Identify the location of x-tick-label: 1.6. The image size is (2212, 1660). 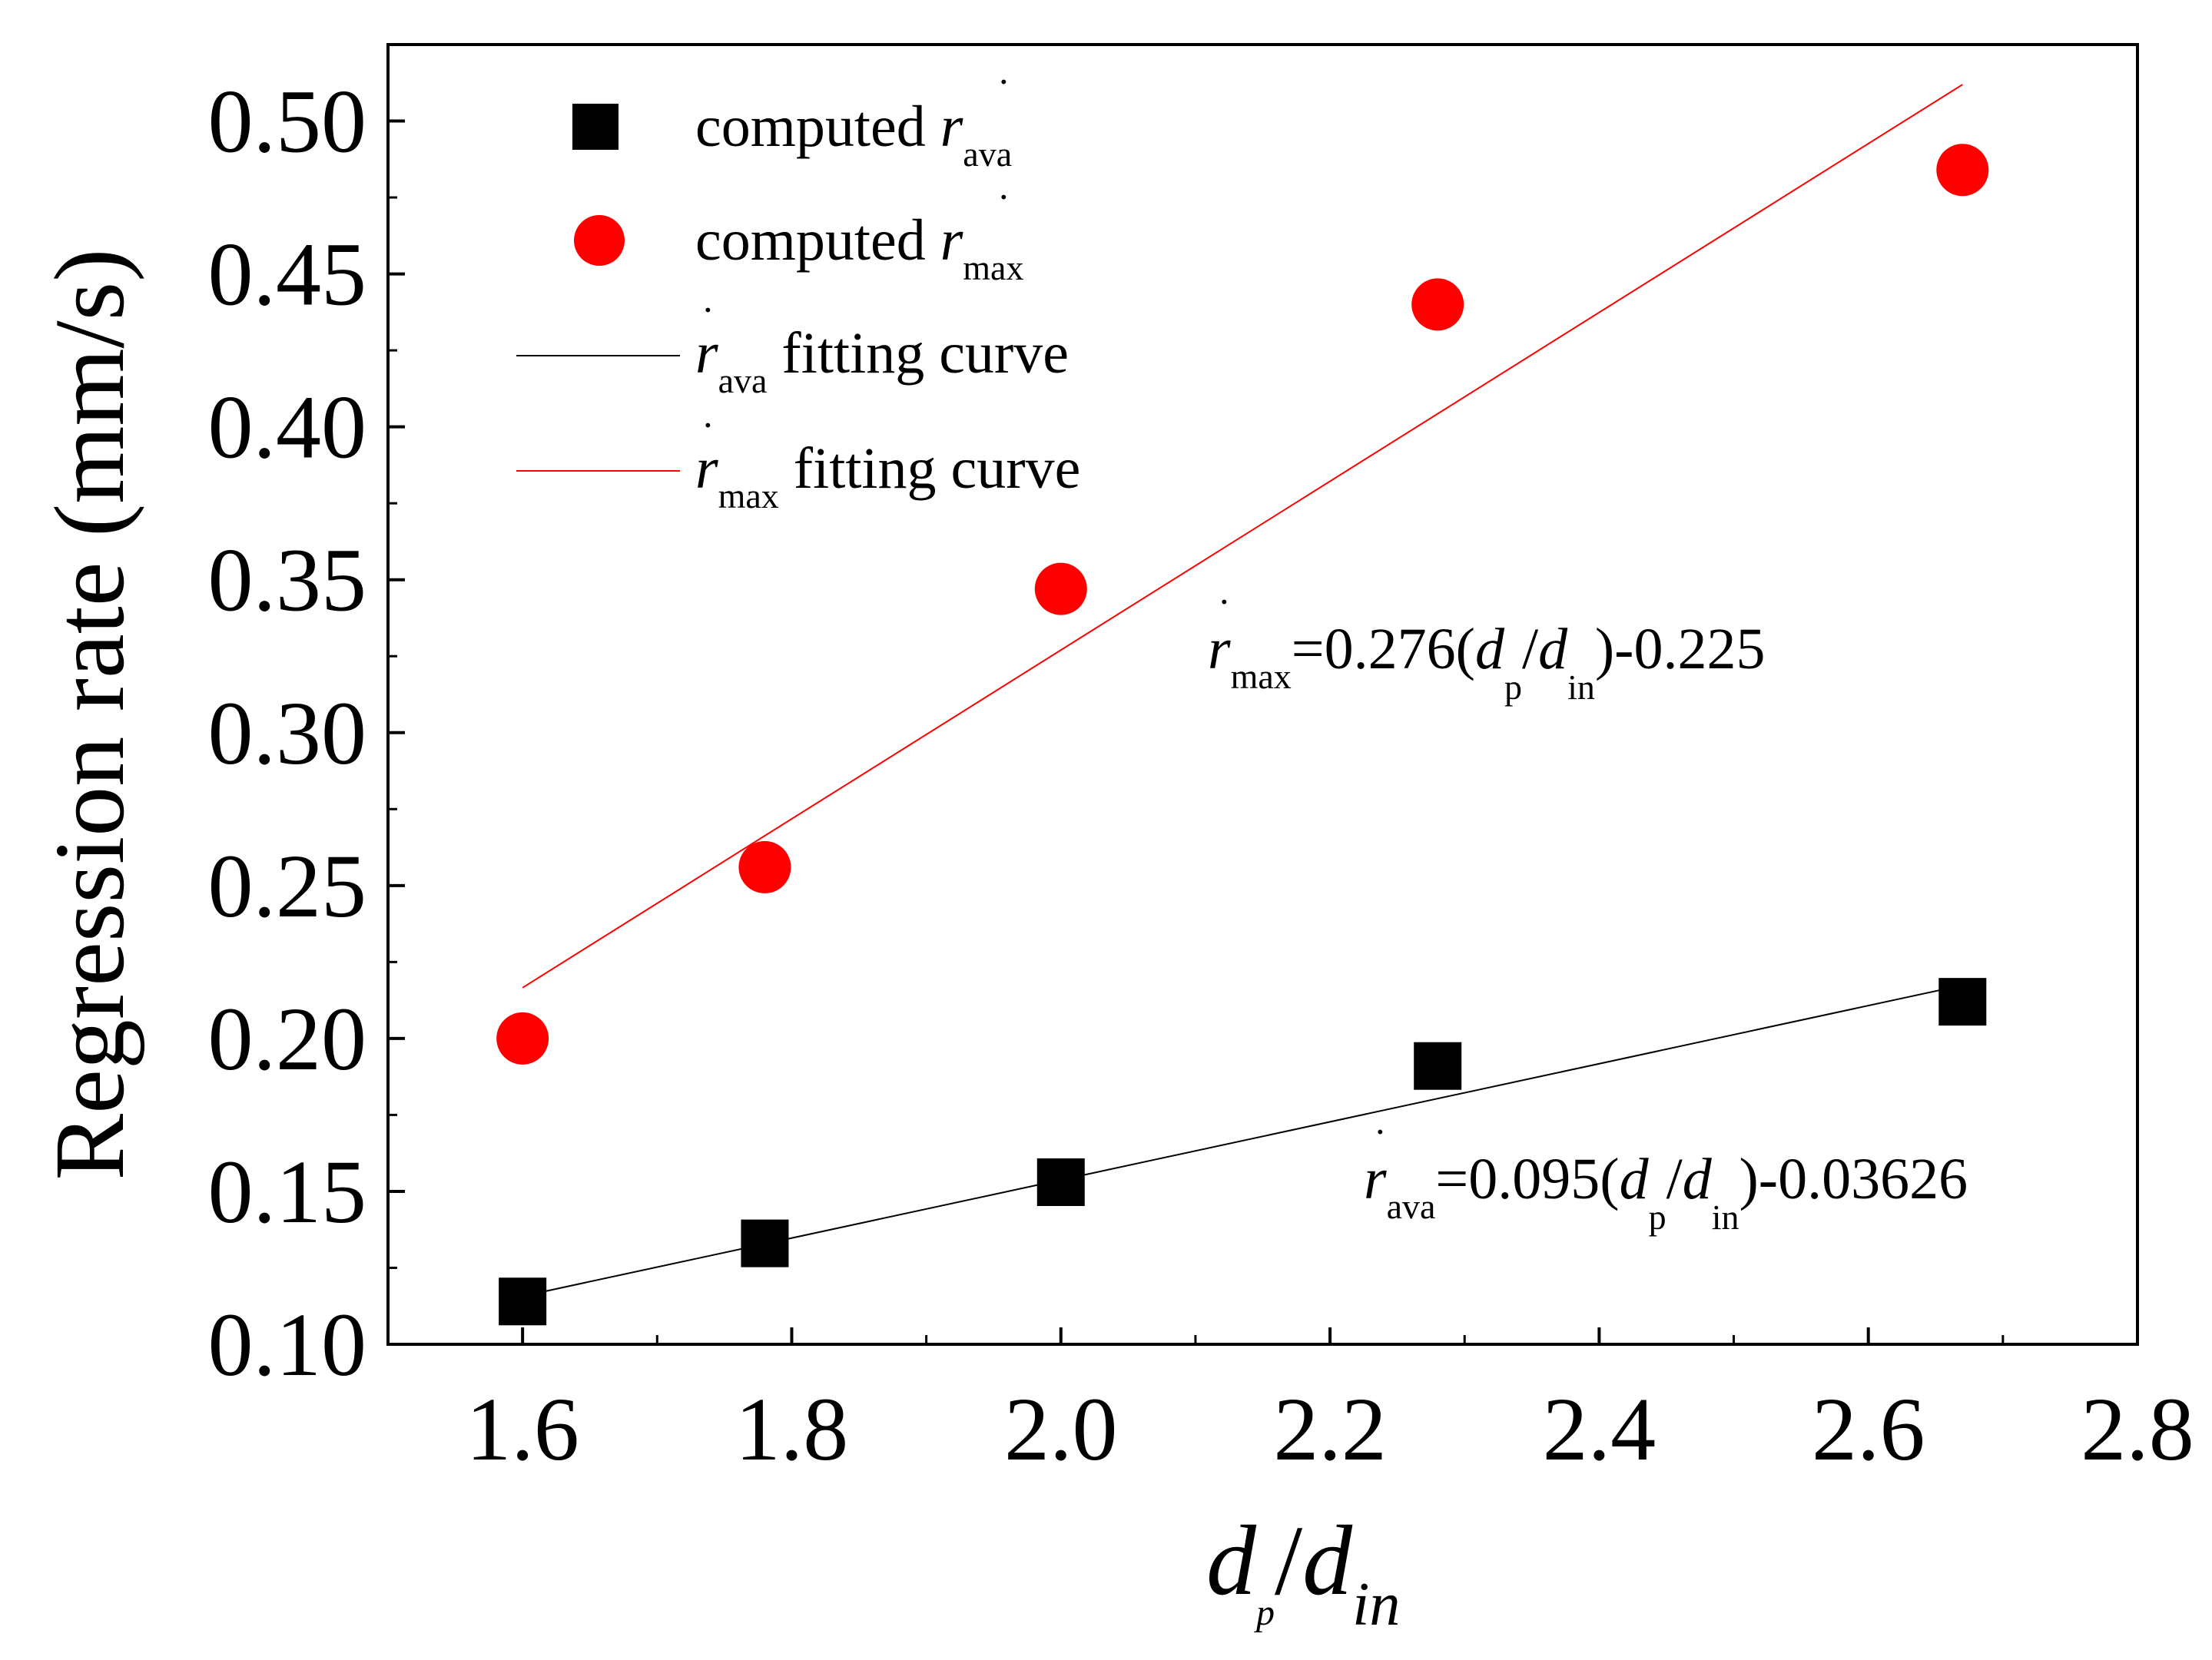
(522, 1429).